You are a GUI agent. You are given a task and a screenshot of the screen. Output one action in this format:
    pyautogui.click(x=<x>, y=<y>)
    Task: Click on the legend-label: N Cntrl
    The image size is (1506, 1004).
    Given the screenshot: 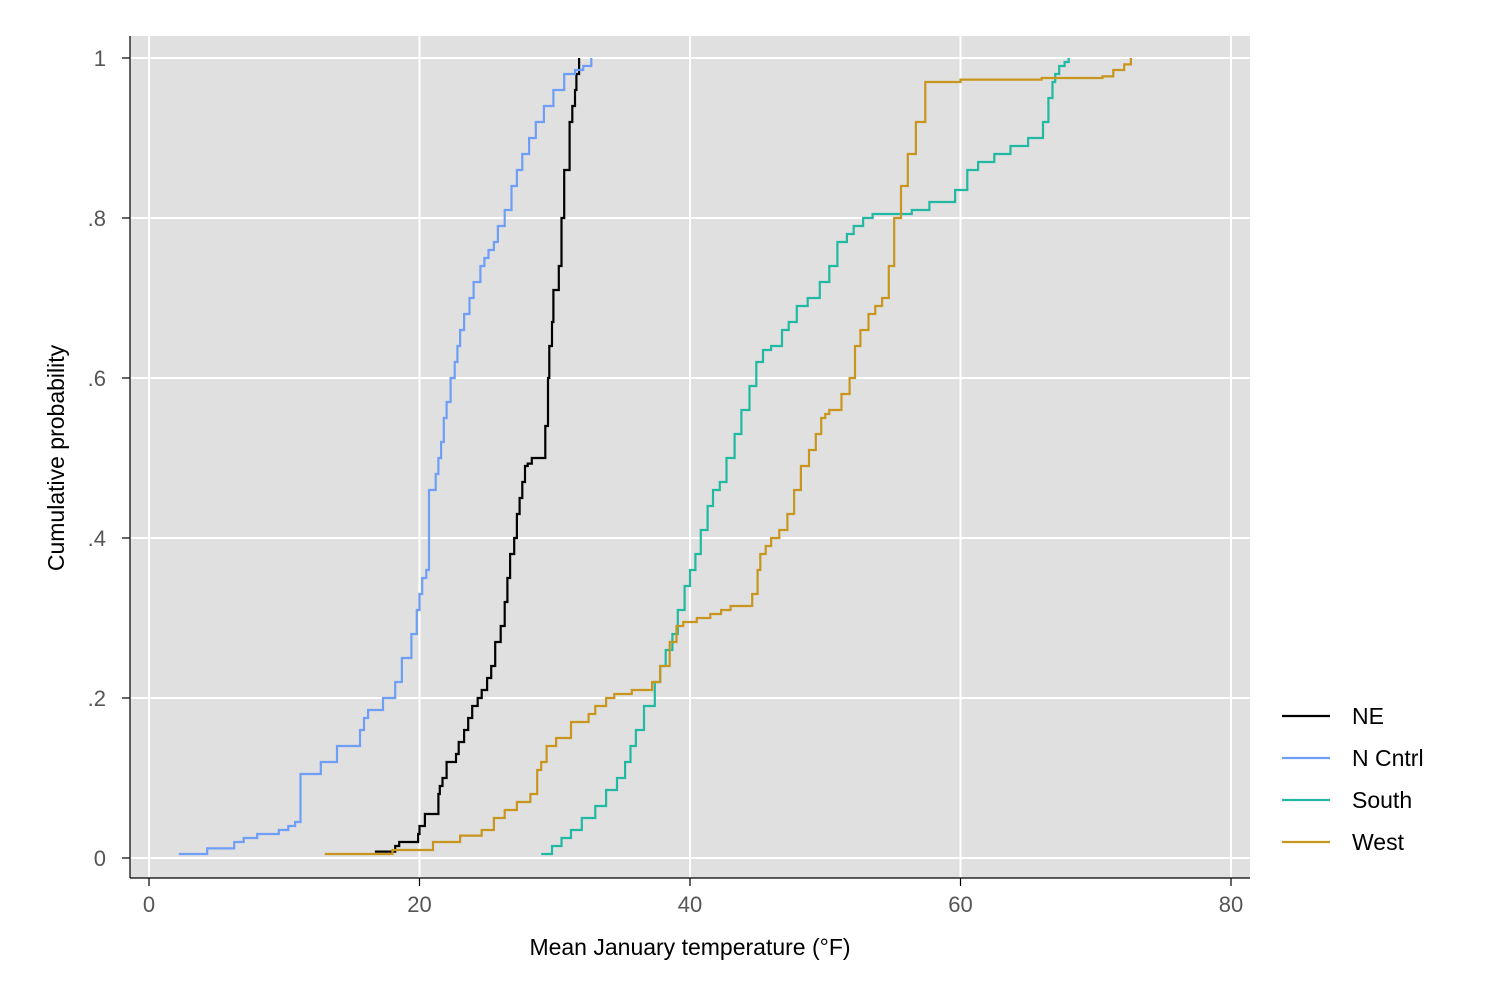 What is the action you would take?
    pyautogui.click(x=1388, y=758)
    